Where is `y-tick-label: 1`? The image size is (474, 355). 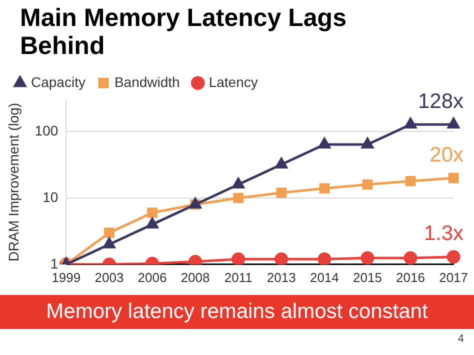
y-tick-label: 1 is located at coordinates (54, 263).